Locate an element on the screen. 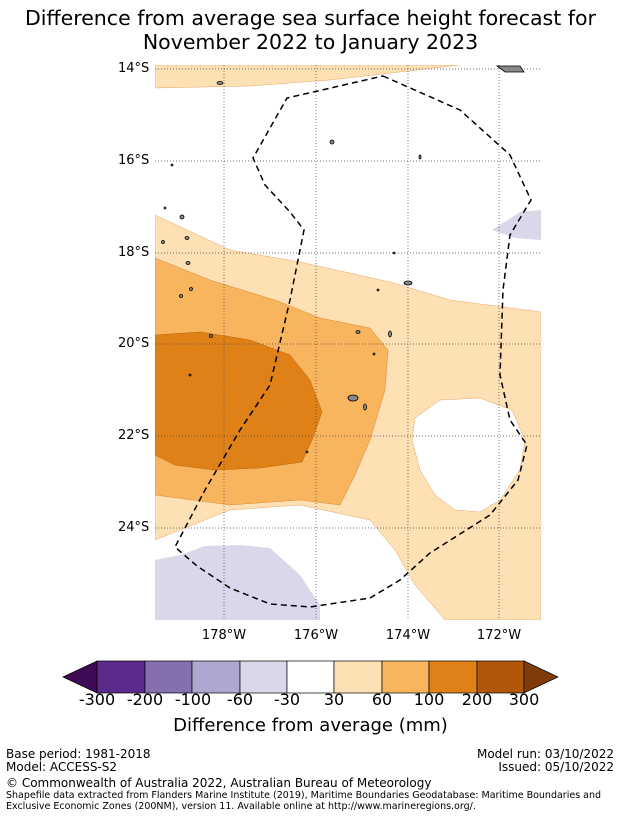 The height and width of the screenshot is (816, 621). colorbar-tick: 60 is located at coordinates (382, 699).